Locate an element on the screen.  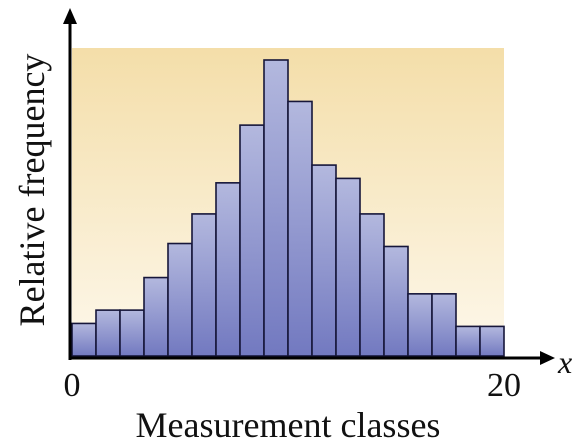
x-axis-label: Measurement classes is located at coordinates (288, 425).